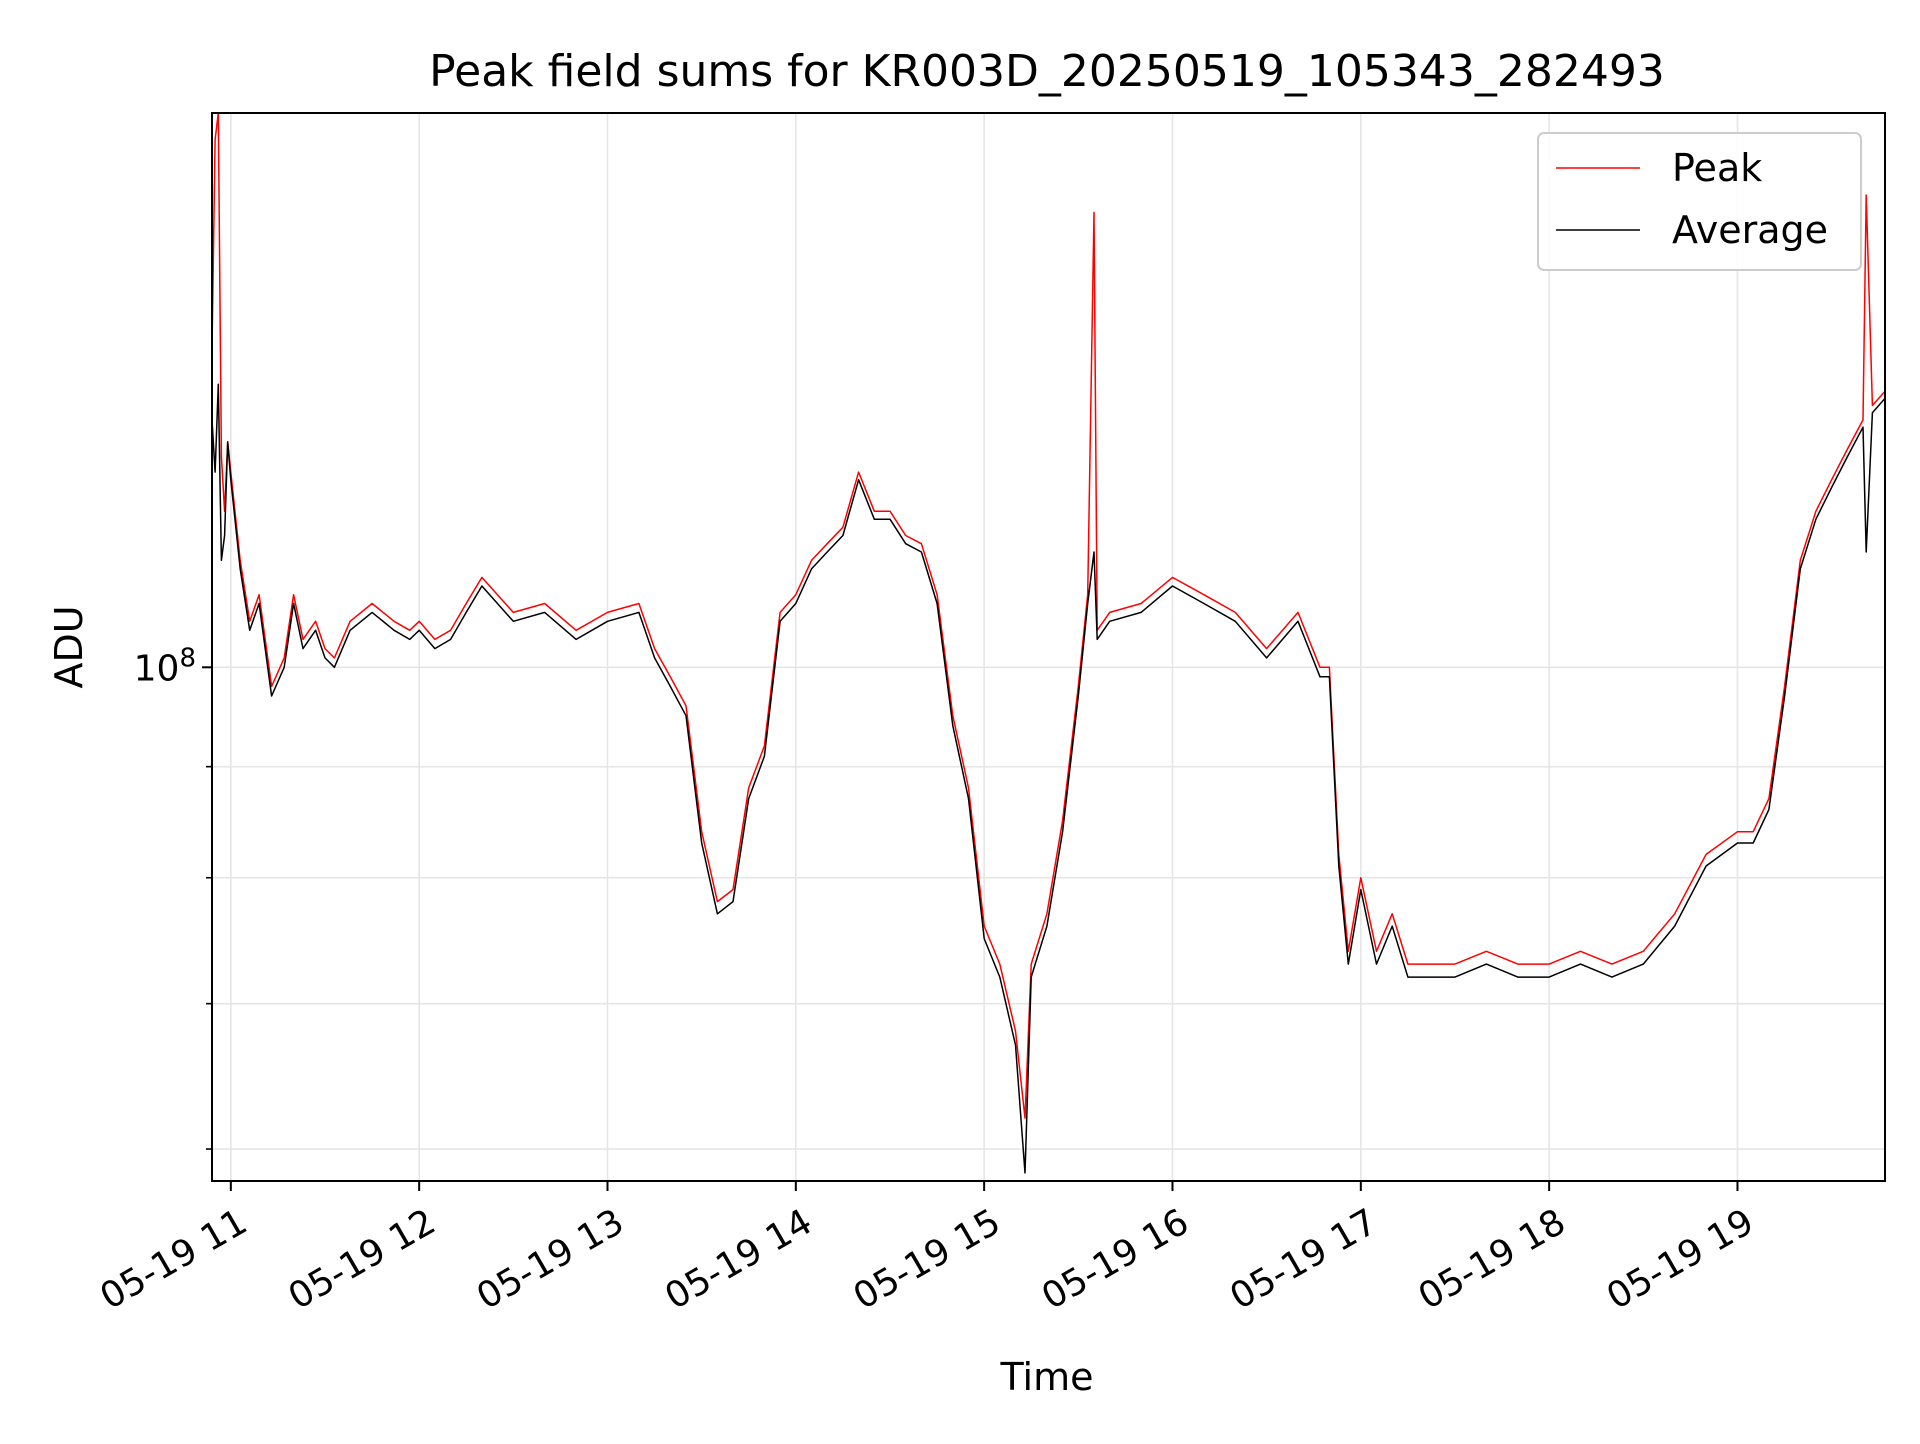  Describe the element at coordinates (1750, 230) in the screenshot. I see `legend-label-average: Average` at that location.